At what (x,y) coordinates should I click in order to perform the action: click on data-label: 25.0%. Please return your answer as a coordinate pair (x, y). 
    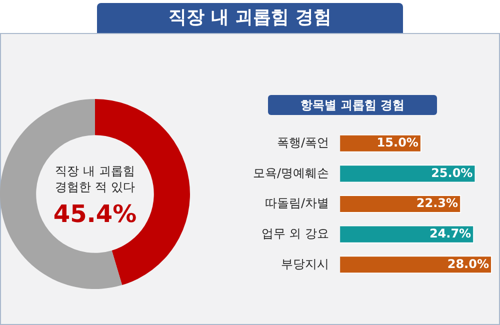
    Looking at the image, I should click on (452, 173).